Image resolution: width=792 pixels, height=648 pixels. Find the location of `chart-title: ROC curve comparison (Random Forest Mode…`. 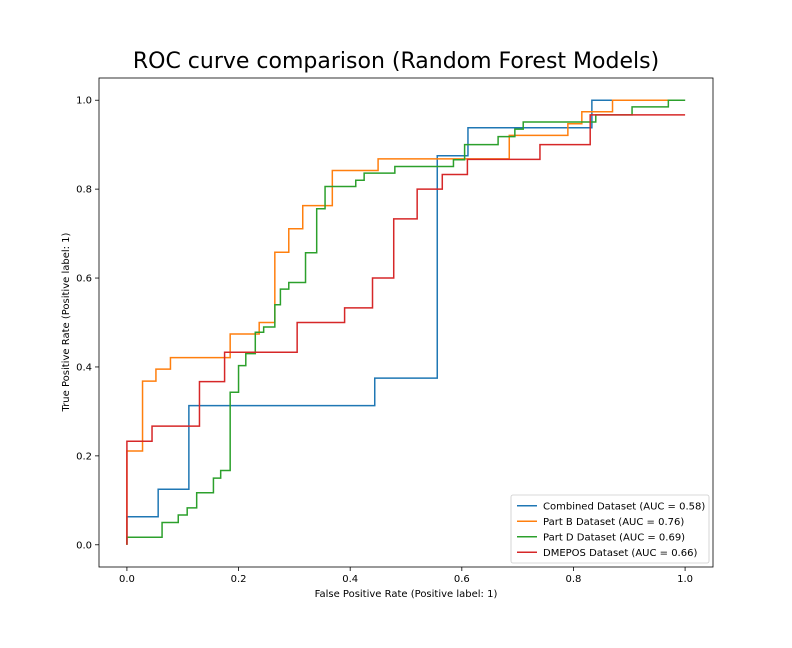

chart-title: ROC curve comparison (Random Forest Mode… is located at coordinates (396, 61).